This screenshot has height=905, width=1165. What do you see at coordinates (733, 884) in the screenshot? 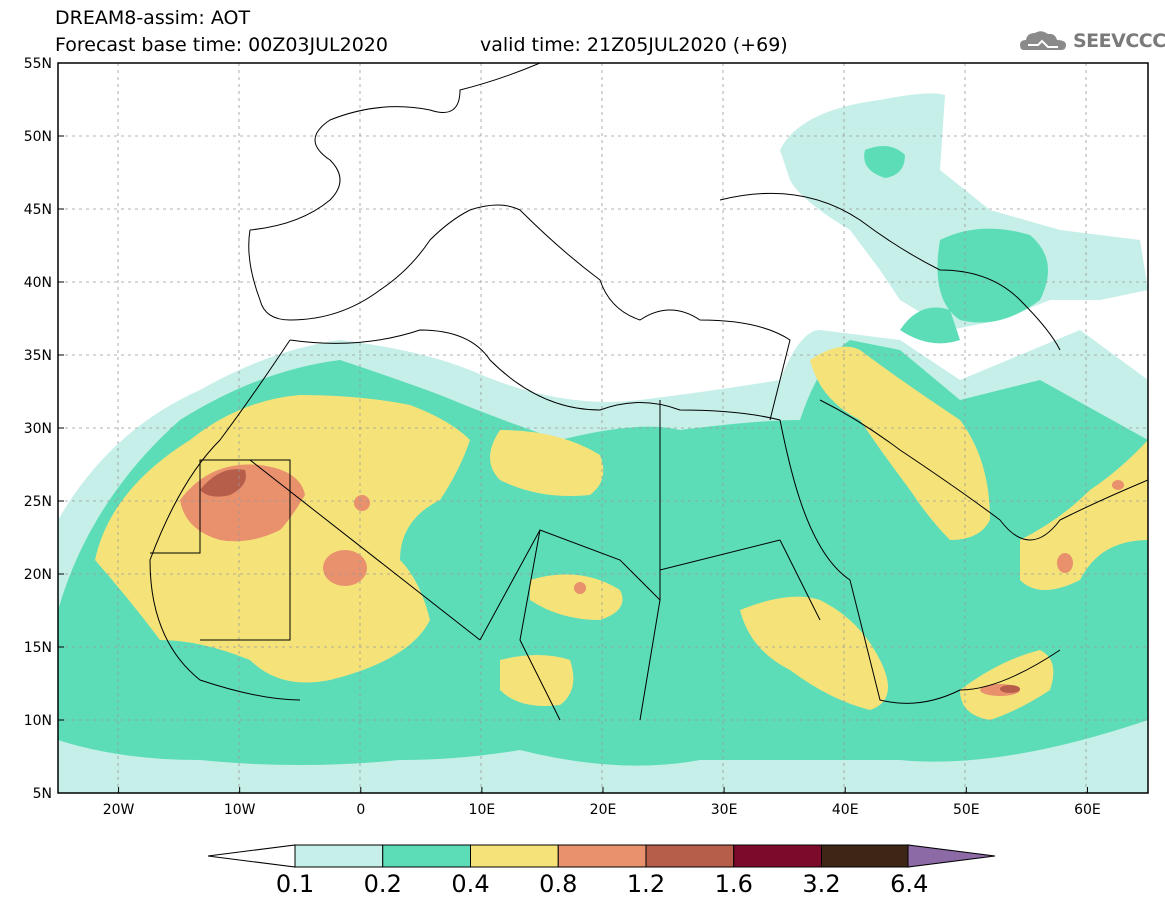
I see `colorbar-label: 1.6` at bounding box center [733, 884].